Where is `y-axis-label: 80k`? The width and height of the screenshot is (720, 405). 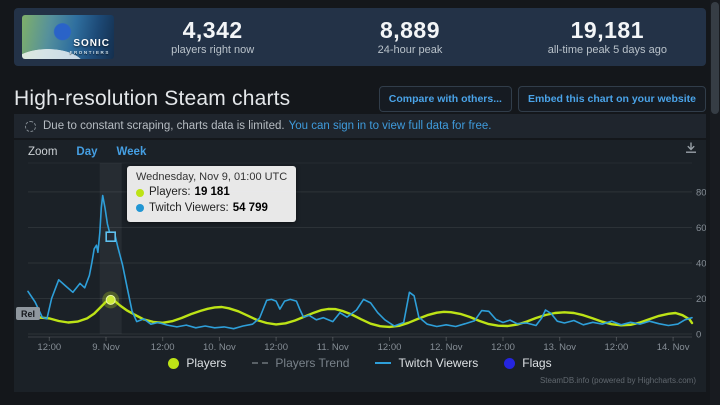 y-axis-label: 80k is located at coordinates (701, 192).